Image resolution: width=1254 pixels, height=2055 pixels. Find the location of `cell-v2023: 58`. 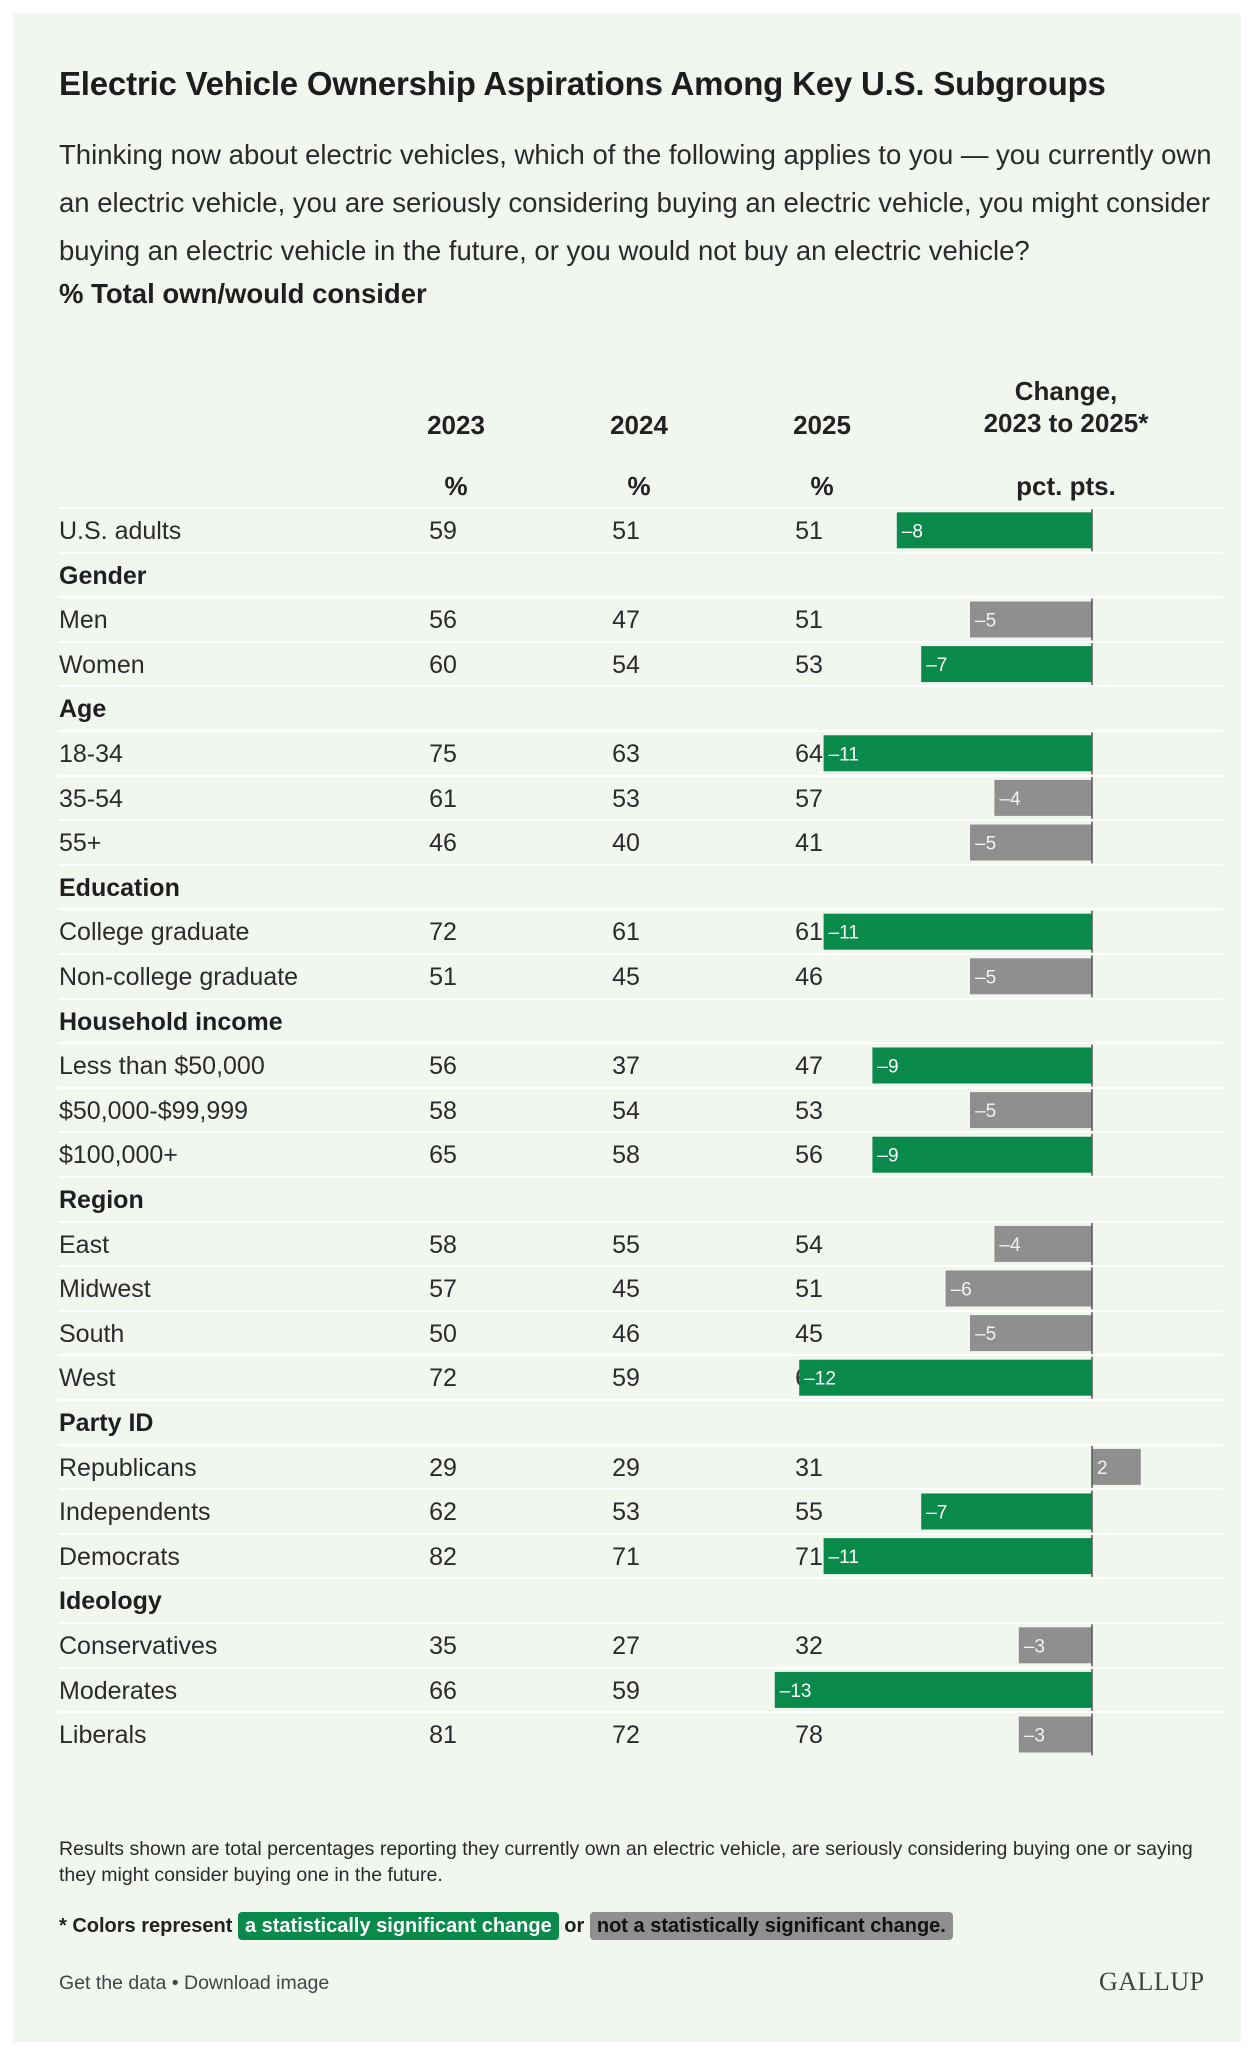

cell-v2023: 58 is located at coordinates (443, 1110).